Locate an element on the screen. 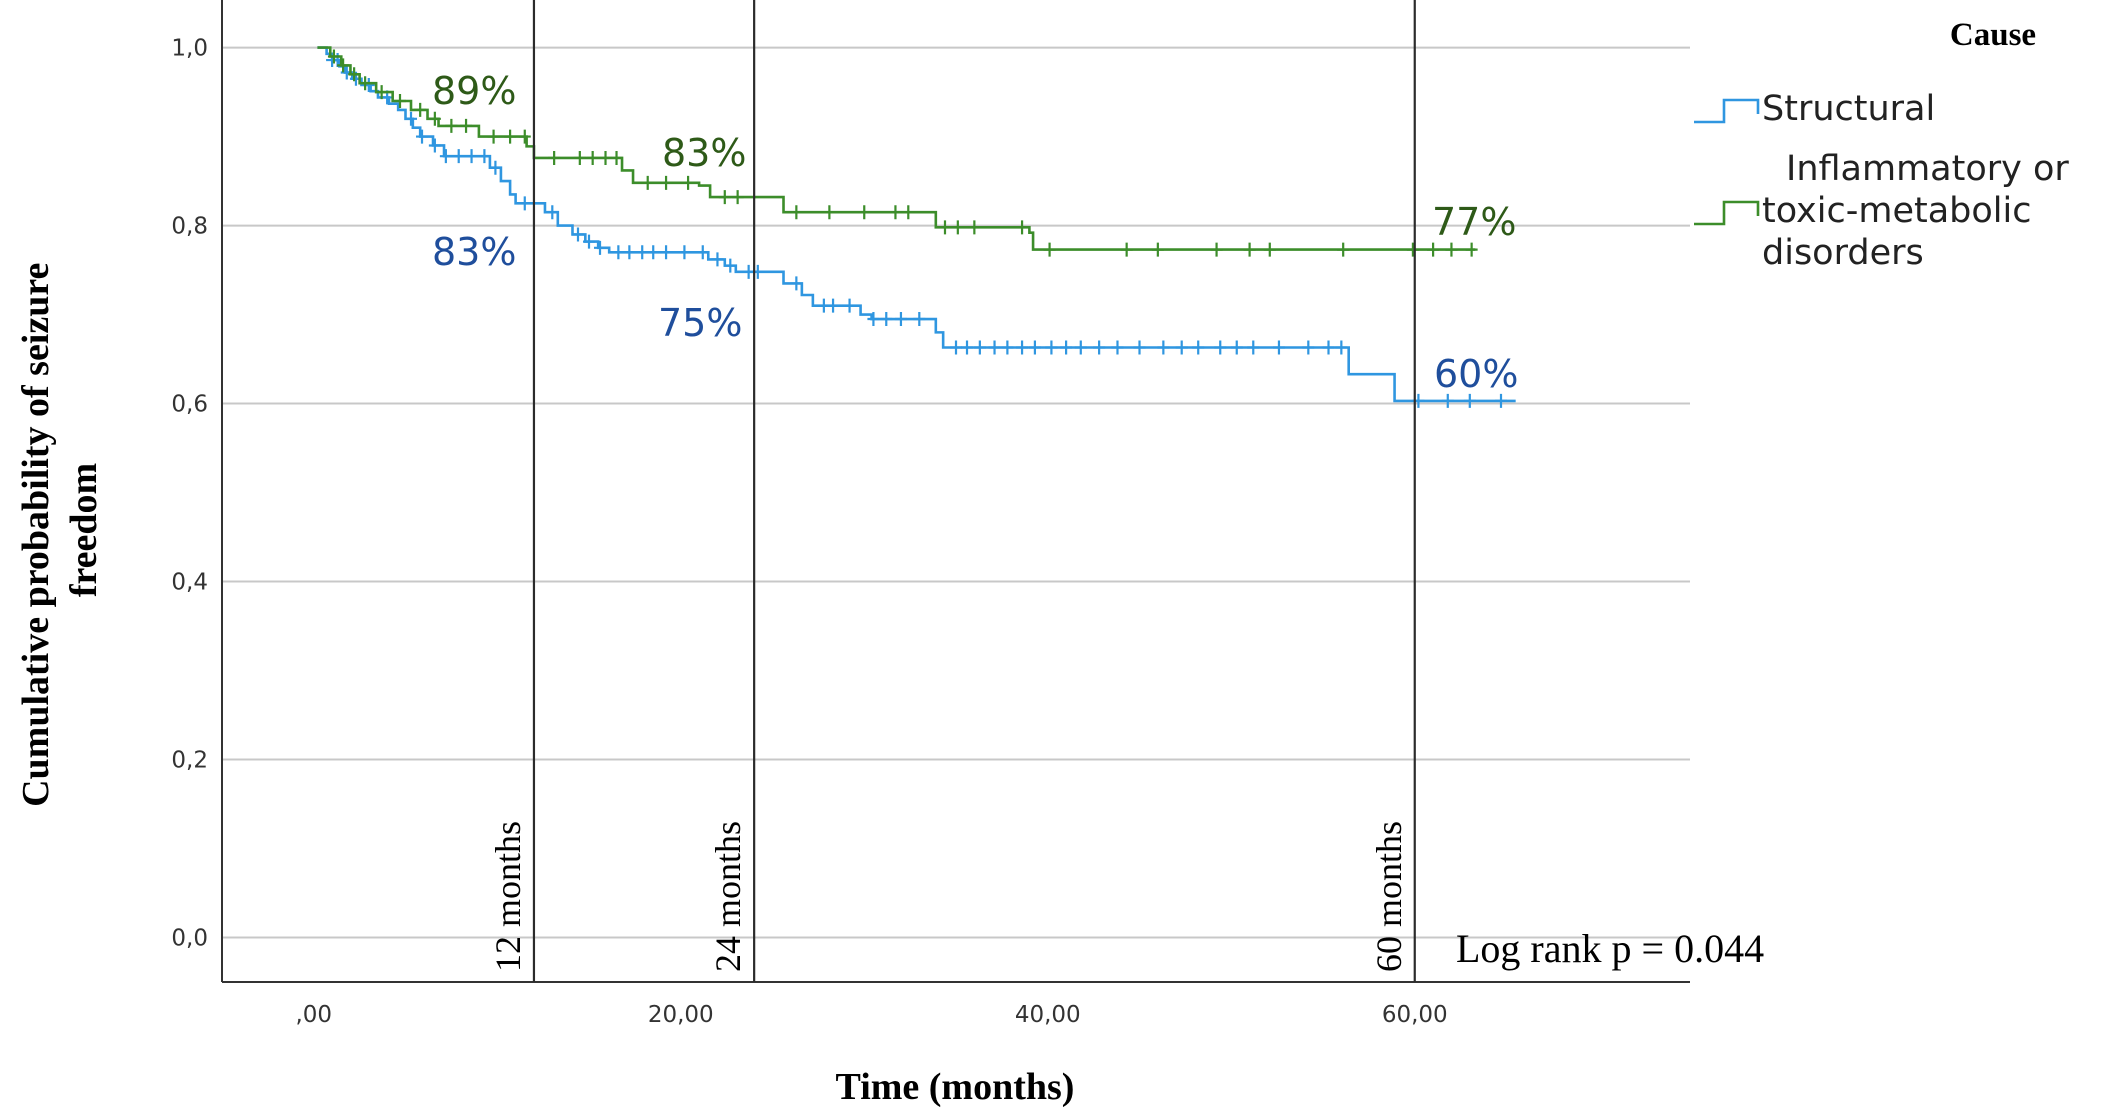 This screenshot has height=1113, width=2128. legend-swatch is located at coordinates (1727, 111).